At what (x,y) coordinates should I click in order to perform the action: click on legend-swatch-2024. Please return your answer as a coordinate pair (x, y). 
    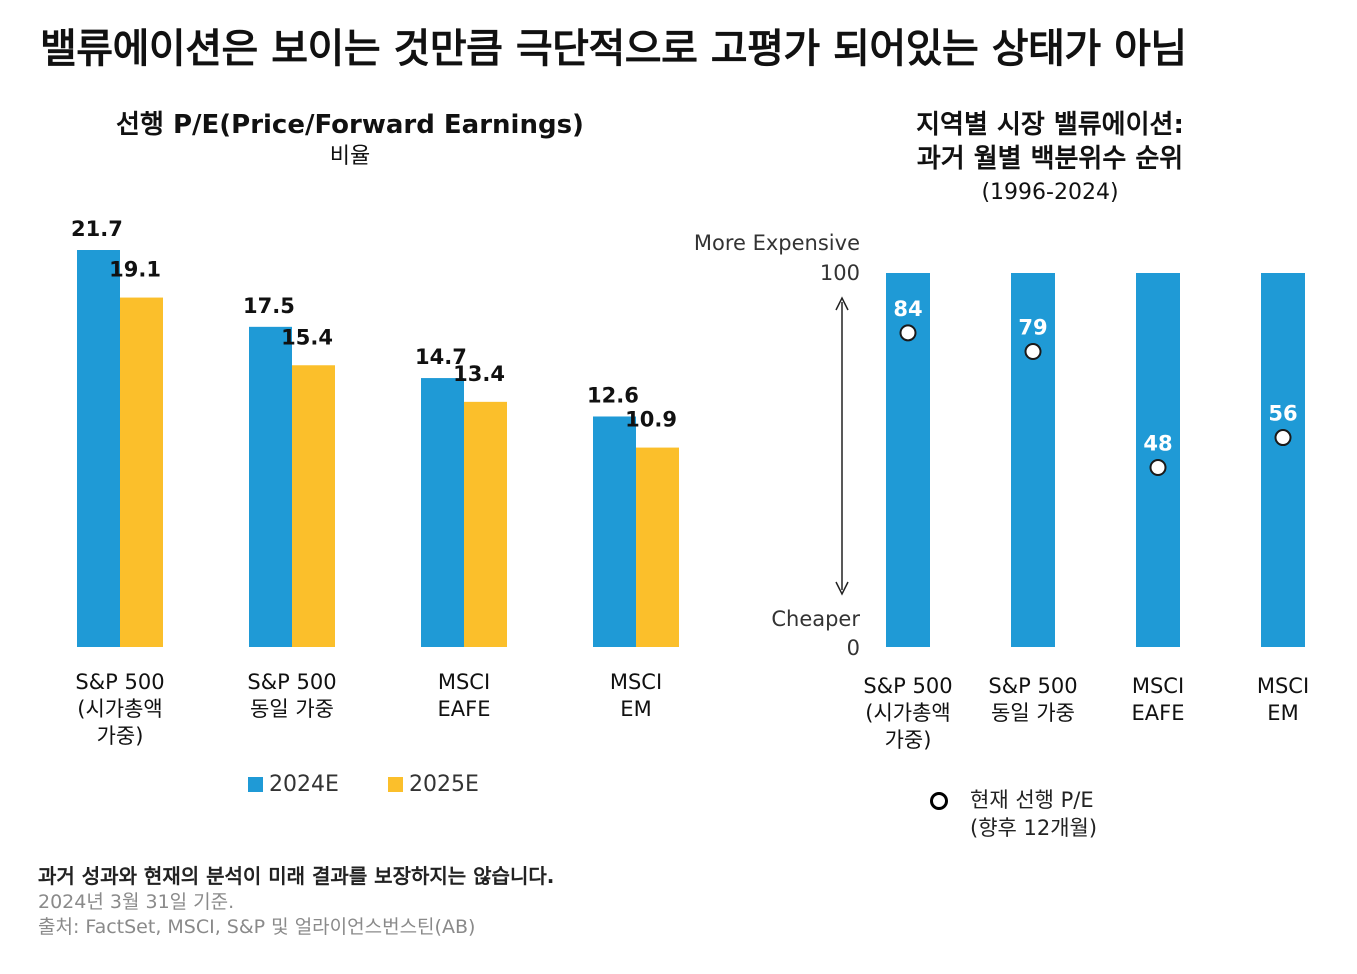
    Looking at the image, I should click on (255, 784).